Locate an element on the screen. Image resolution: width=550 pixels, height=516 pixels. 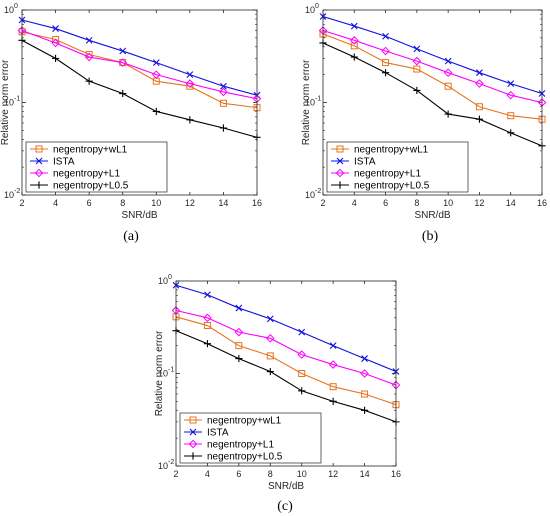
legend-label: negentropy+wL1 is located at coordinates (391, 150).